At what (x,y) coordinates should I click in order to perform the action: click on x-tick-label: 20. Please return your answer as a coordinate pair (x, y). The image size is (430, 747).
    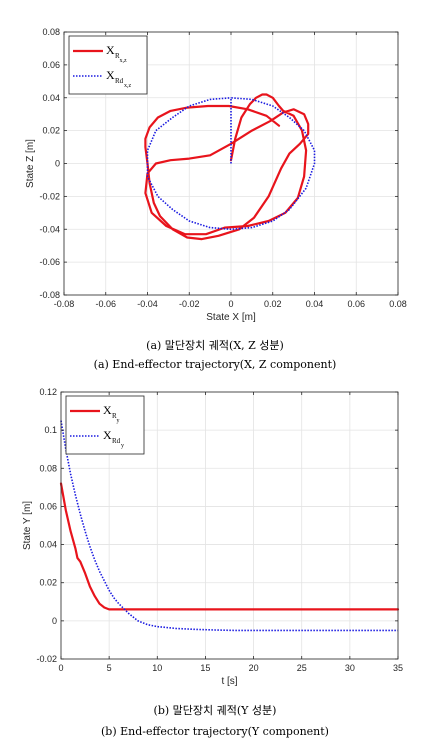
    Looking at the image, I should click on (254, 668).